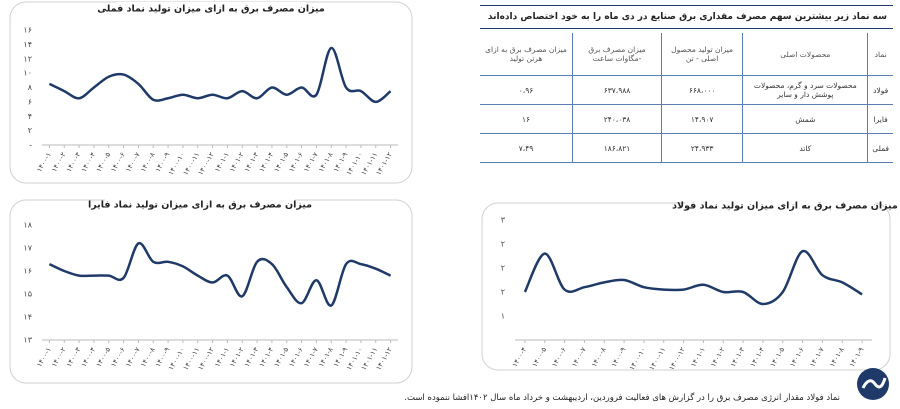 Image resolution: width=900 pixels, height=409 pixels. I want to click on header-cell: میزان مصرف برق -مگاوات ساعت, so click(617, 54).